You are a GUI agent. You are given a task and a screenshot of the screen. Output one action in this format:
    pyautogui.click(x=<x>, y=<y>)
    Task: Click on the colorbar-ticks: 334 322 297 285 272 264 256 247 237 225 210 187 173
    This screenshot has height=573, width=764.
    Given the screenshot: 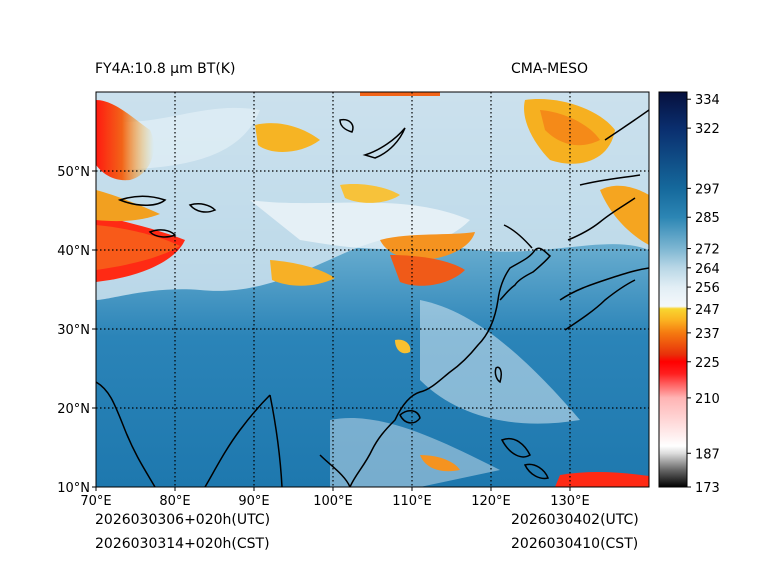 What is the action you would take?
    pyautogui.click(x=703, y=294)
    